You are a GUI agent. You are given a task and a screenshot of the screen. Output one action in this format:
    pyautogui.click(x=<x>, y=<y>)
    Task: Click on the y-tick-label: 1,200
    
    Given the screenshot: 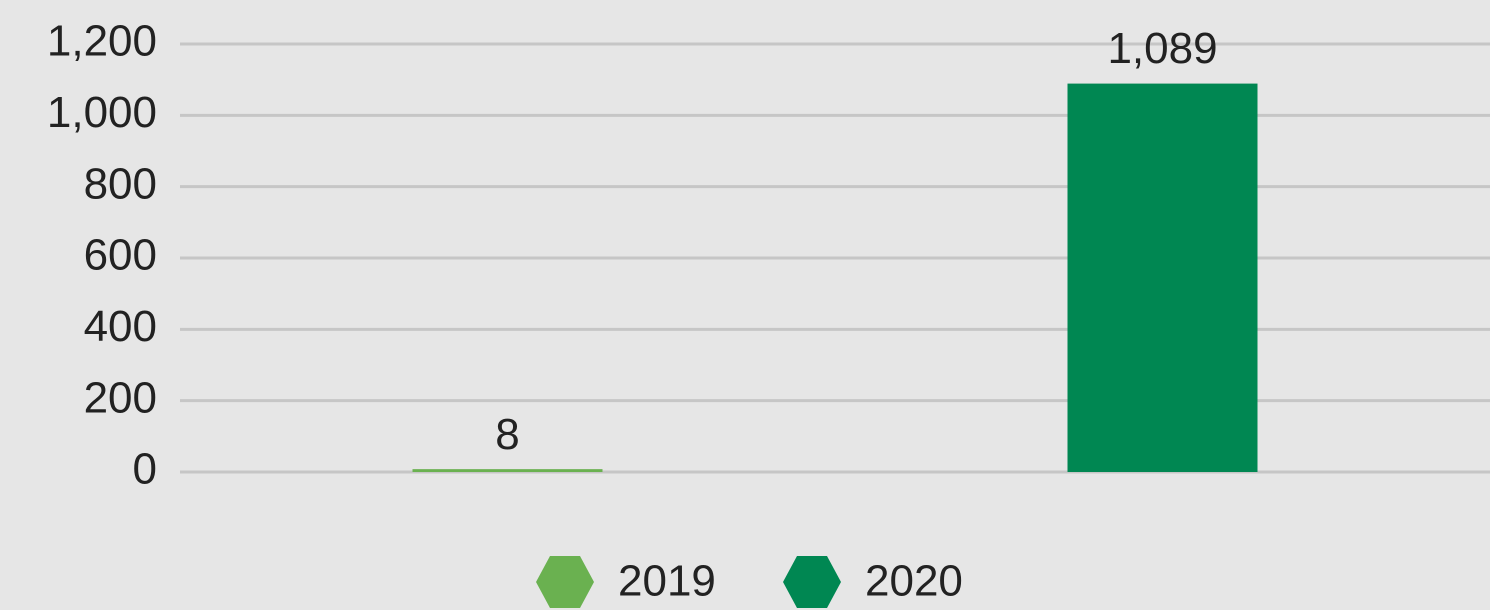 What is the action you would take?
    pyautogui.click(x=102, y=41)
    